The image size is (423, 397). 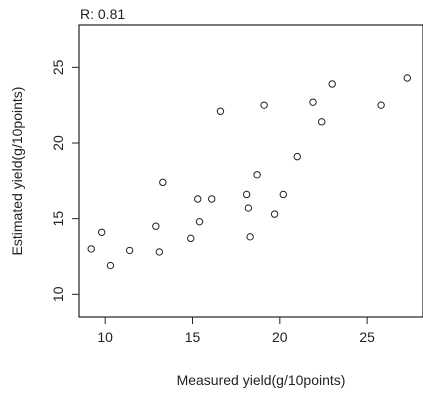 I want to click on chart-title: R: 0.81, so click(x=102, y=14).